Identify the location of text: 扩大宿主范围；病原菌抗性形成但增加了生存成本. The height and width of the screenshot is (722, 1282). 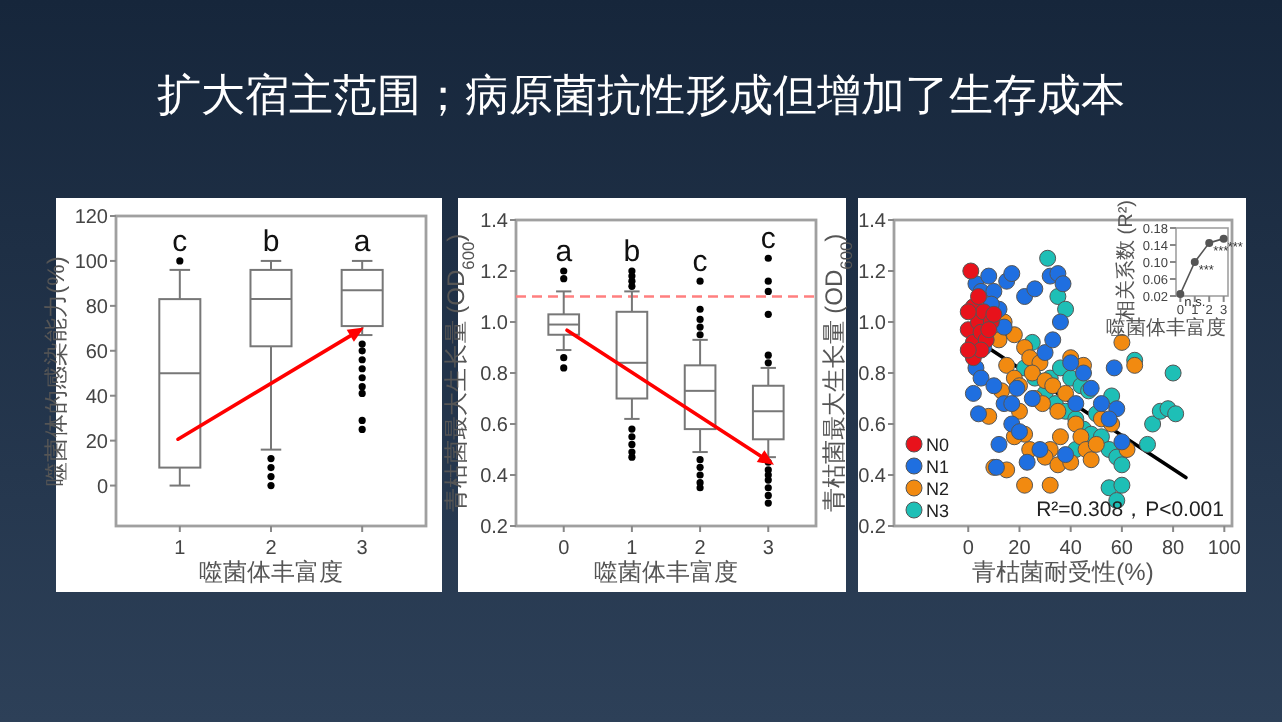
(641, 95).